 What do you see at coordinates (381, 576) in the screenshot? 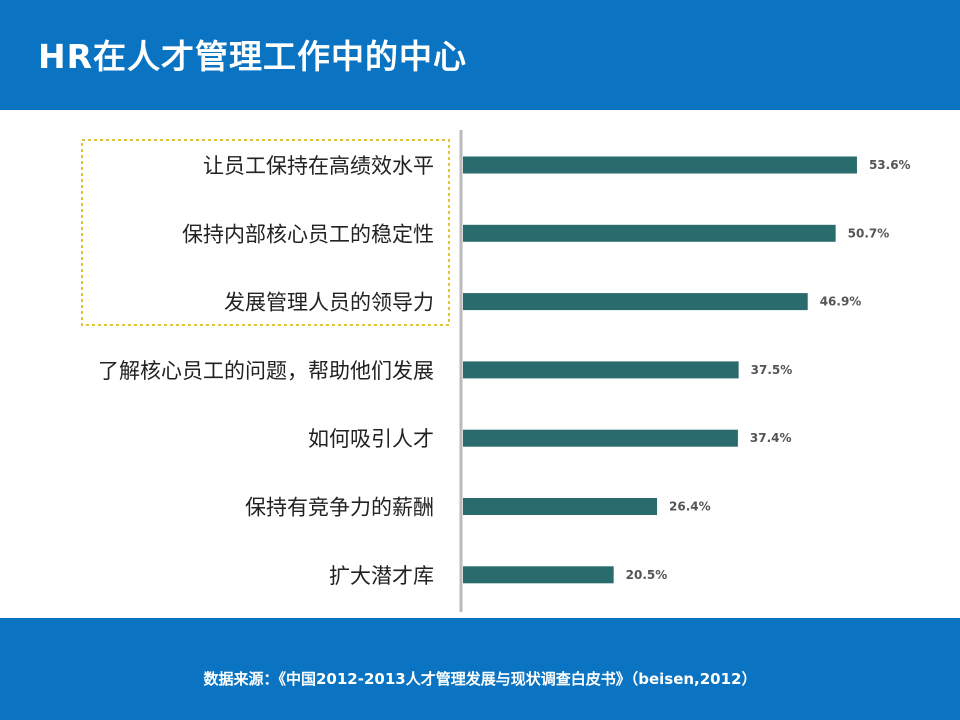
I see `category-label: 扩大潜才库` at bounding box center [381, 576].